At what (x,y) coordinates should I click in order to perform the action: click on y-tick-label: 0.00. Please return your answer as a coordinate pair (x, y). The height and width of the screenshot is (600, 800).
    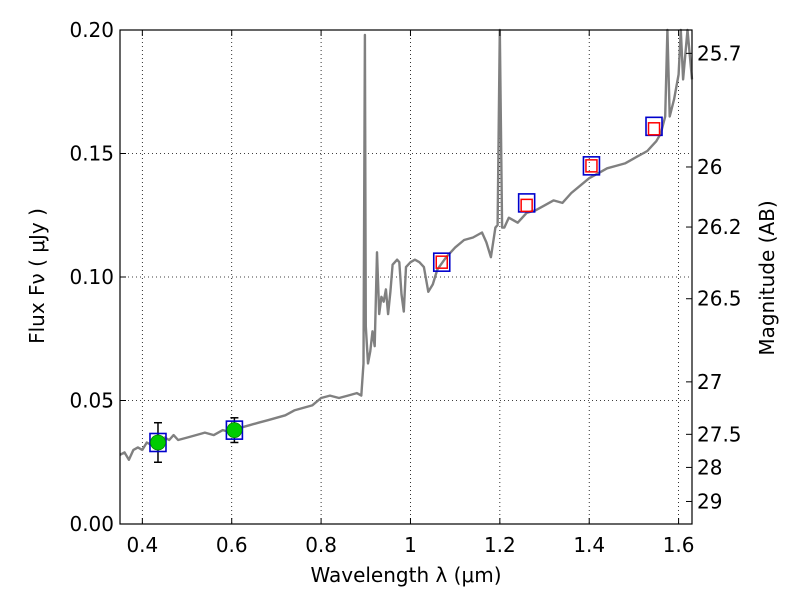
    Looking at the image, I should click on (91, 524).